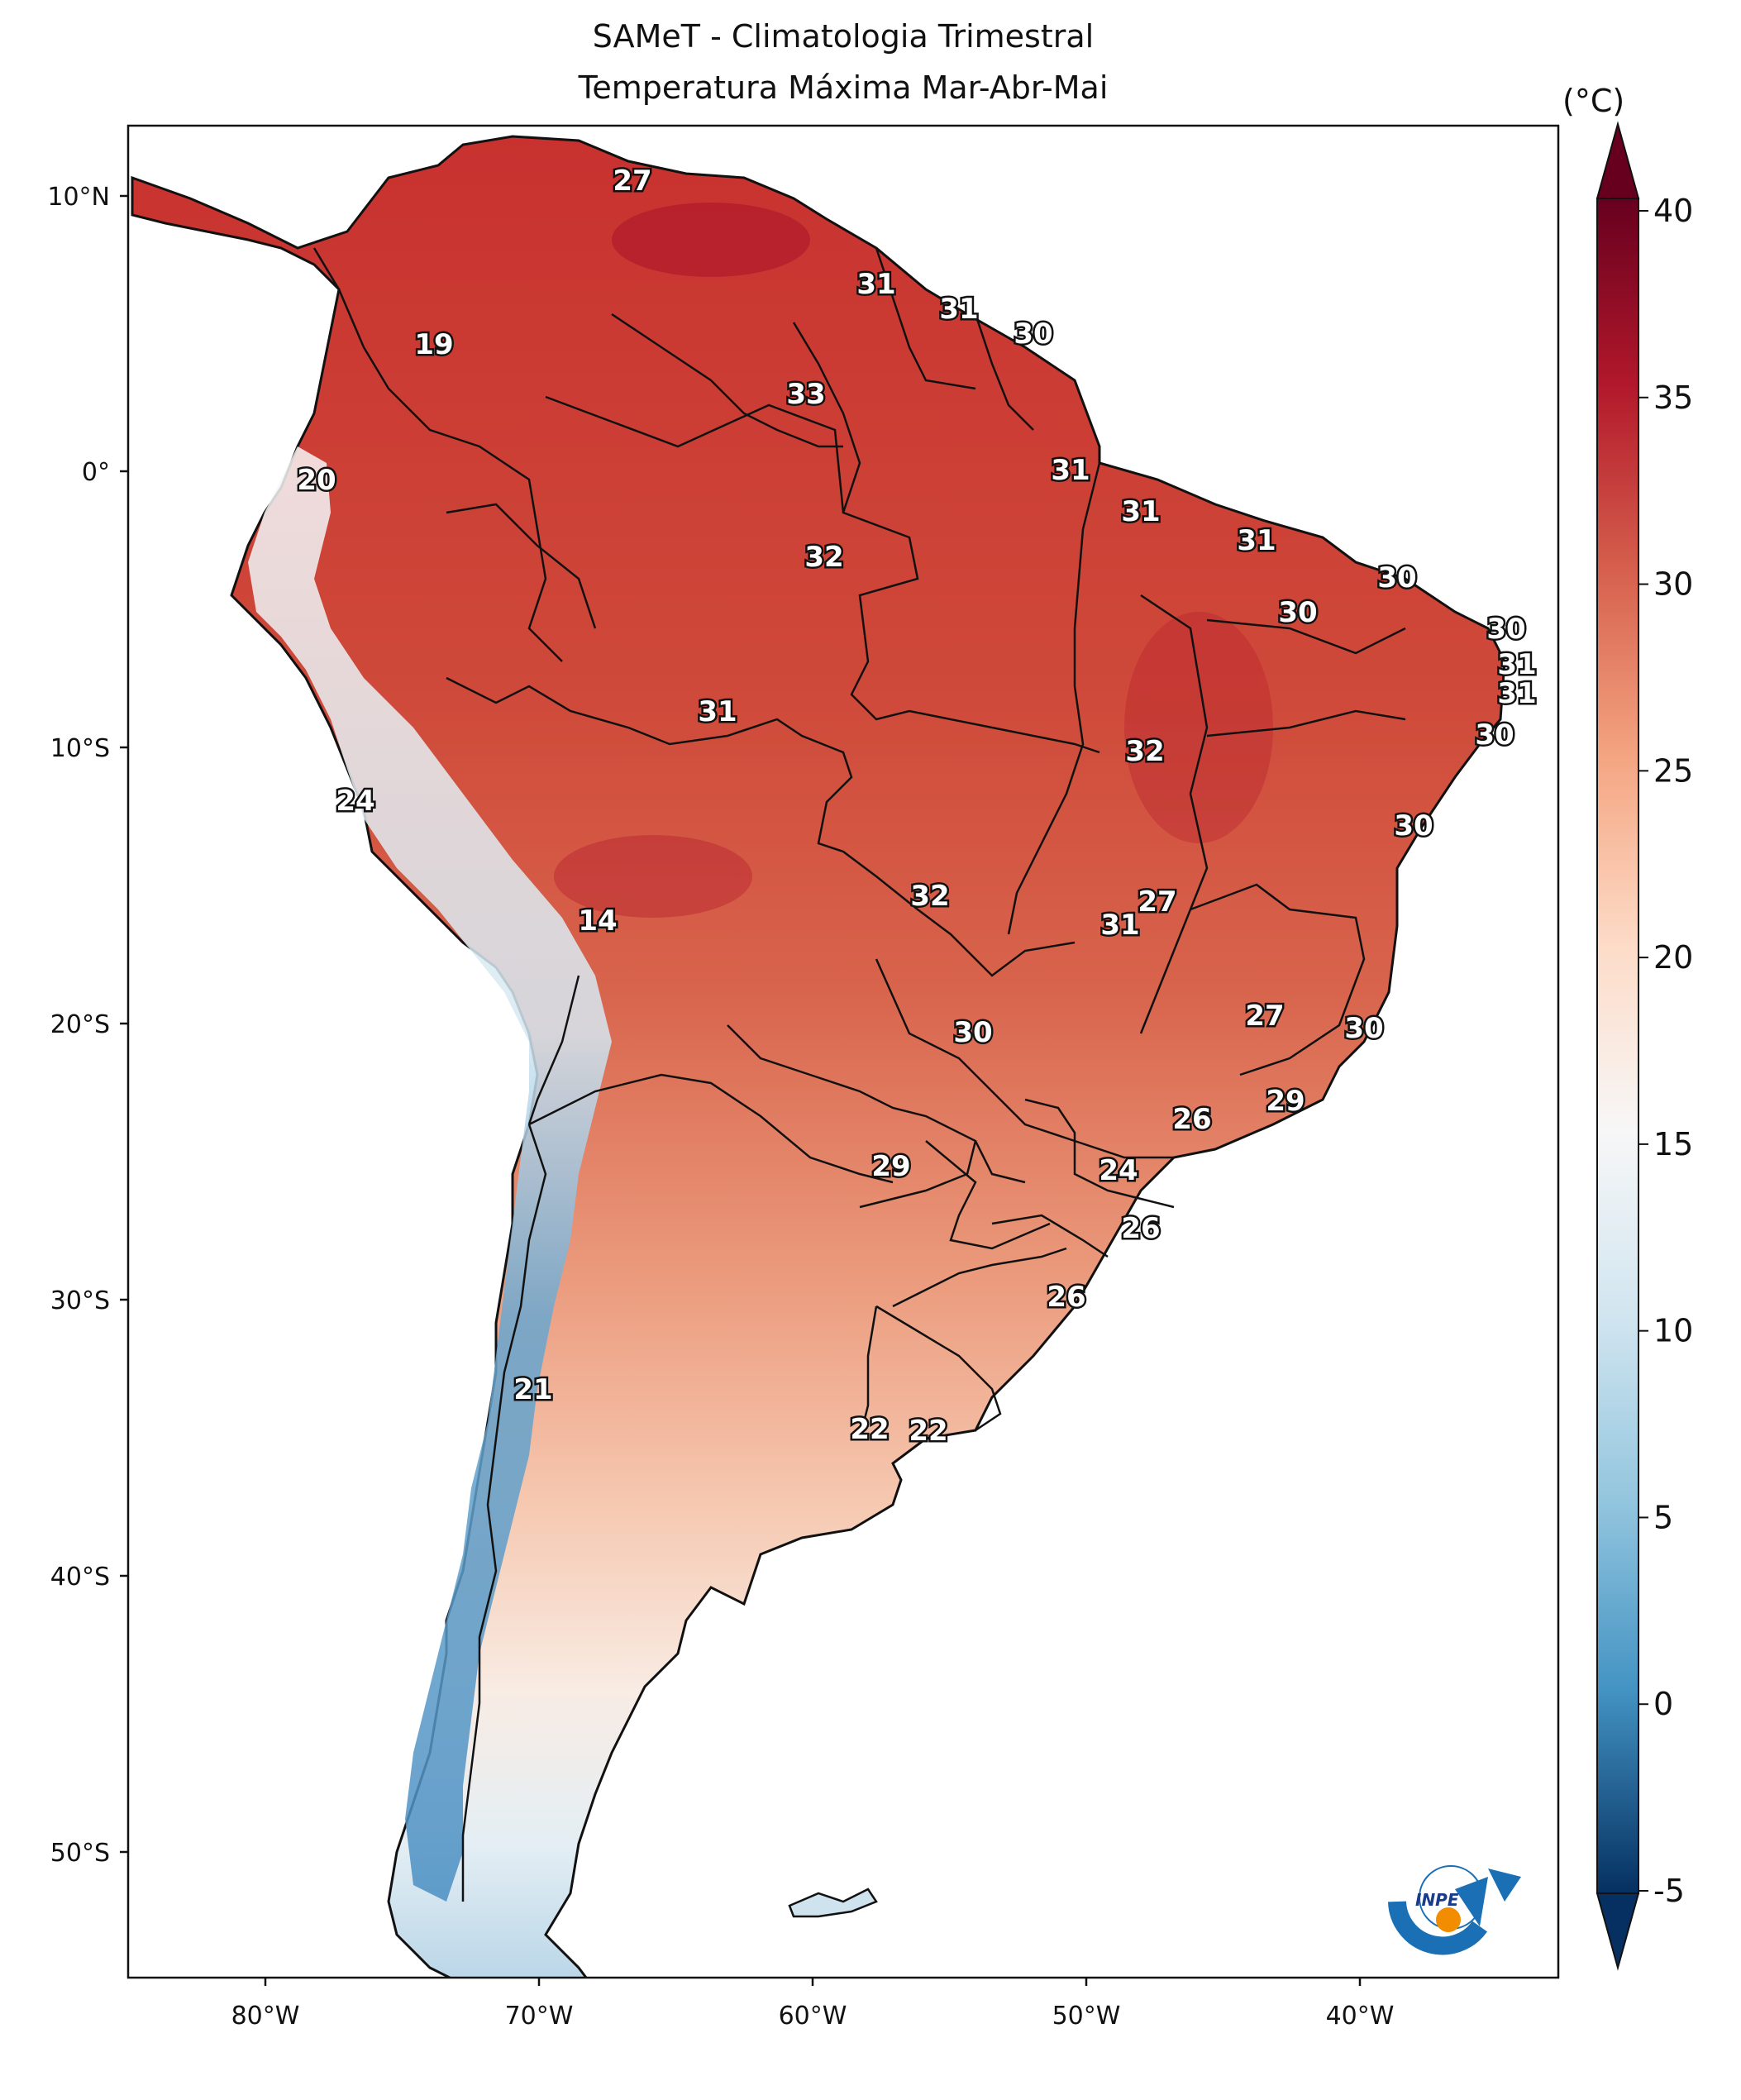 The image size is (1741, 2100). Describe the element at coordinates (813, 2016) in the screenshot. I see `lon-tick-label: 60°W` at that location.